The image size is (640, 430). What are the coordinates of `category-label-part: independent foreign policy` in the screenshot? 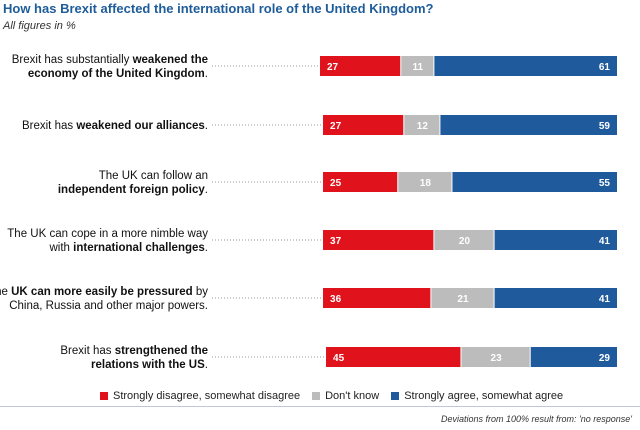 It's located at (132, 190).